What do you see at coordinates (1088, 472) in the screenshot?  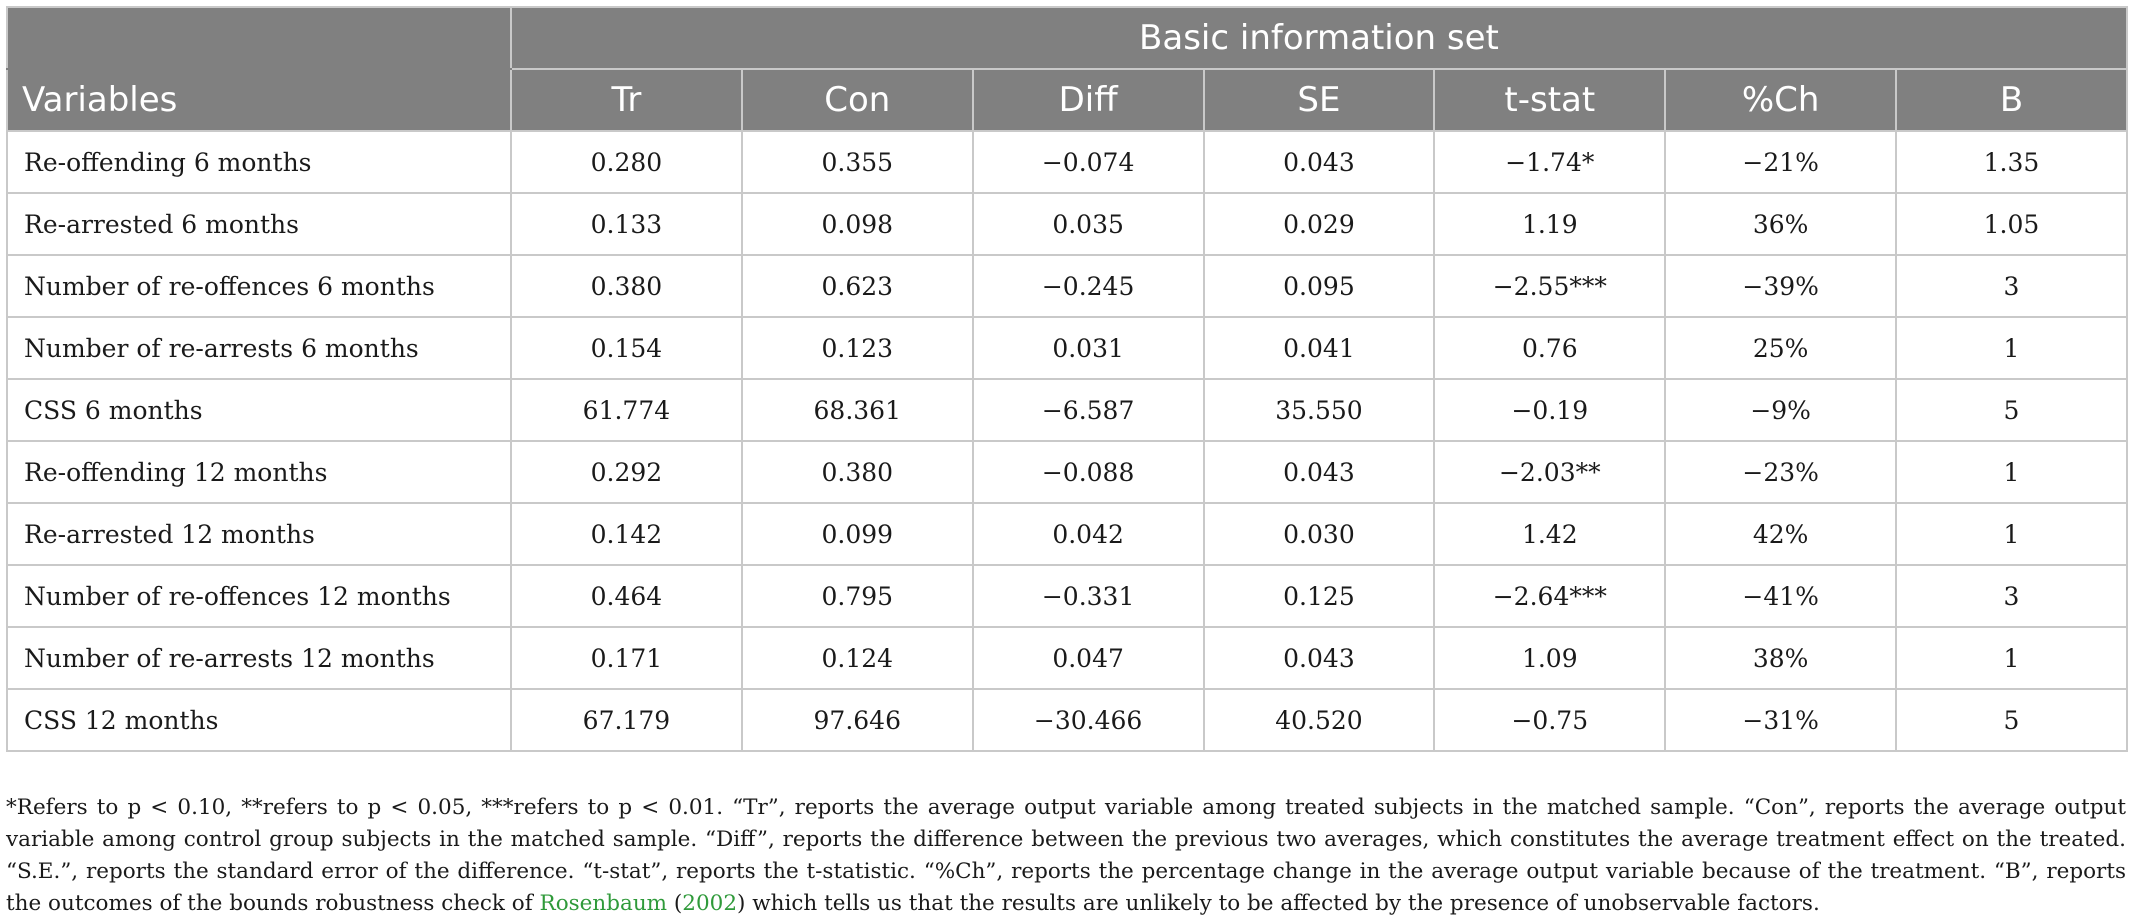 I see `diff-cell: −0.088` at bounding box center [1088, 472].